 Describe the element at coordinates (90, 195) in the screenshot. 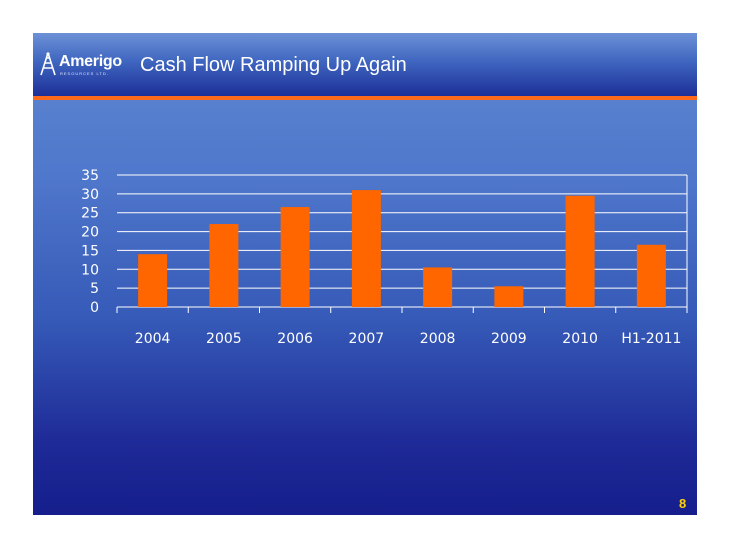

I see `y-tick-label: 30` at that location.